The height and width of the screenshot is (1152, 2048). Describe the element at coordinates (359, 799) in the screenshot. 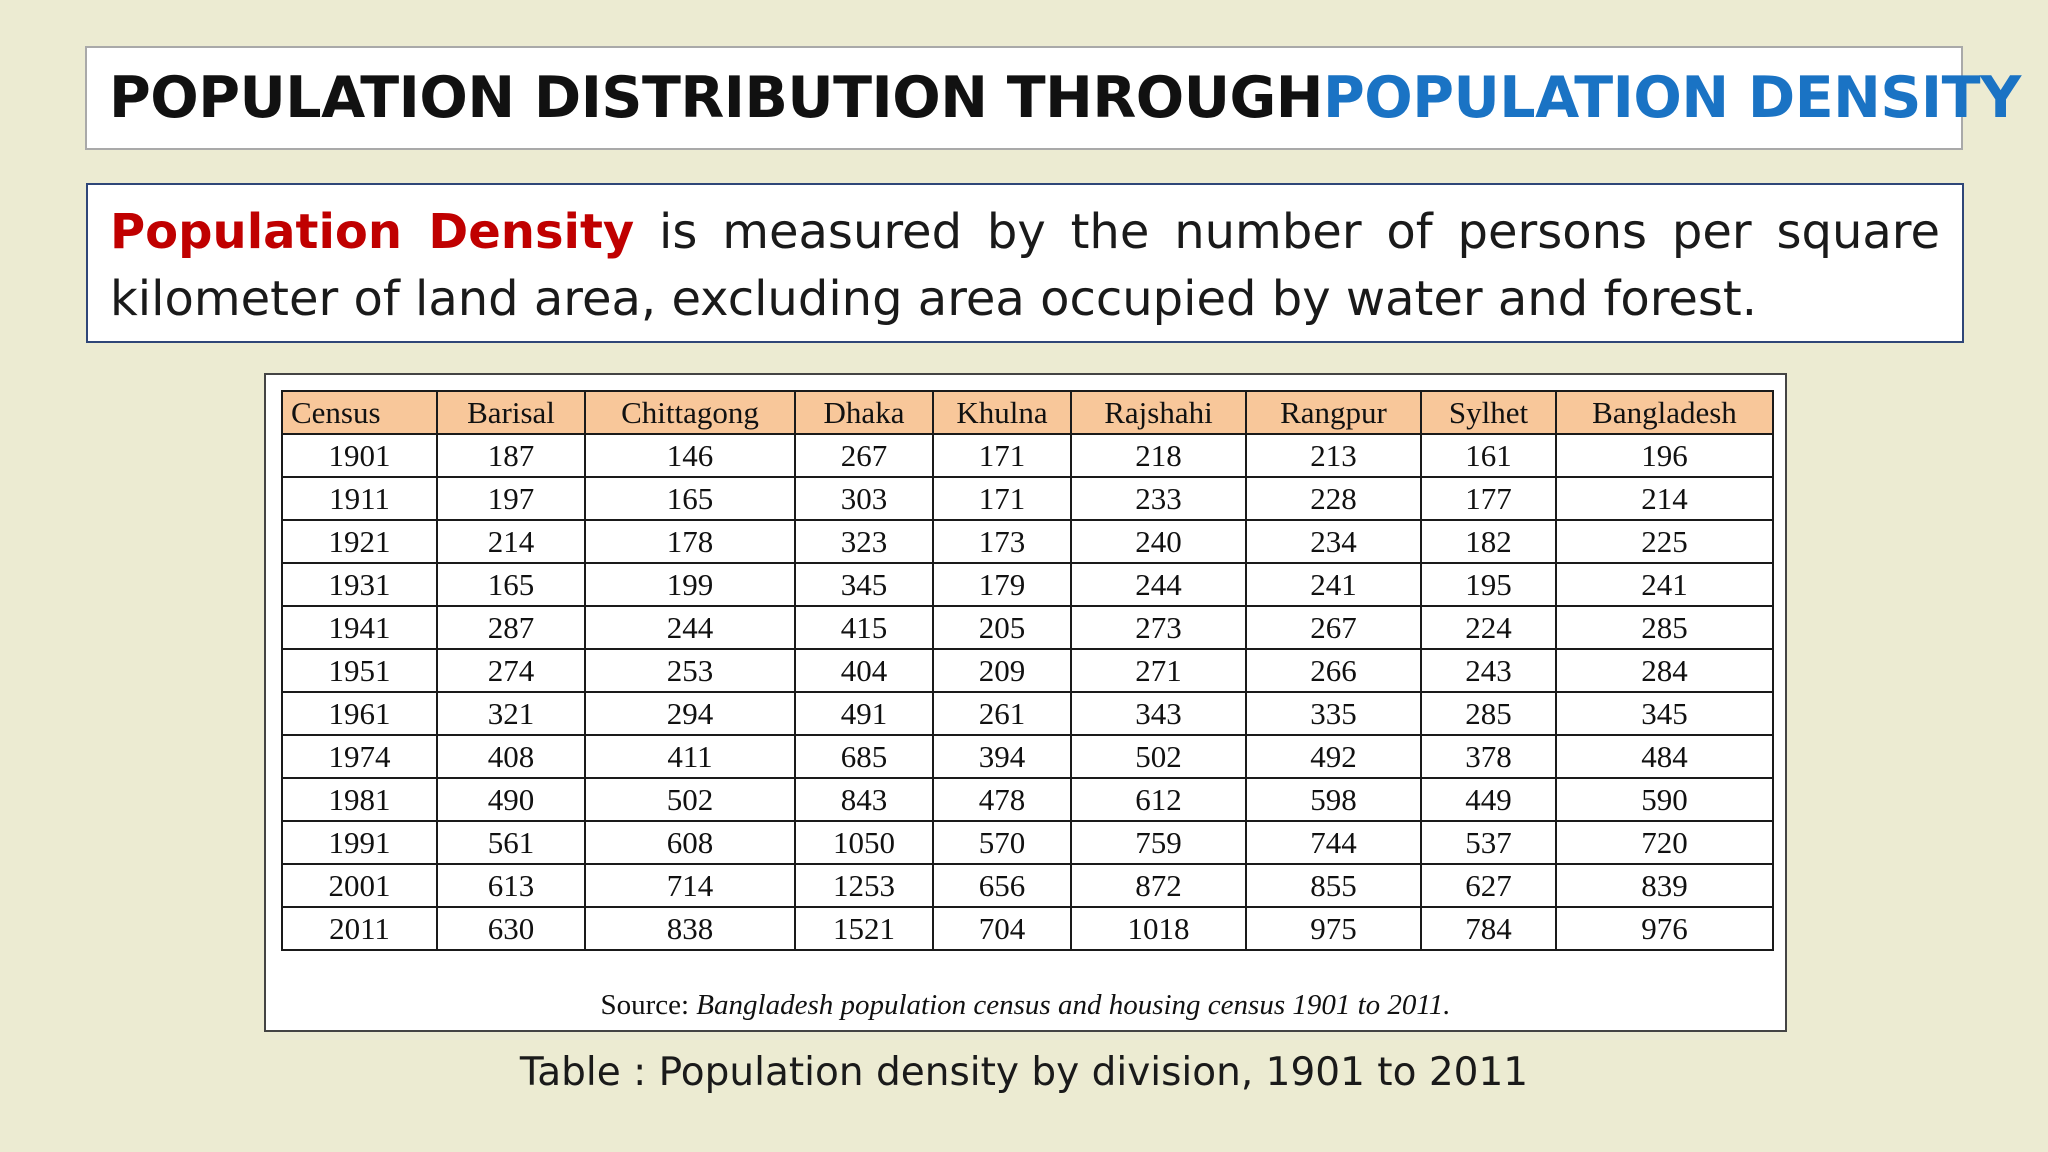

I see `census-year-cell: 1981` at that location.